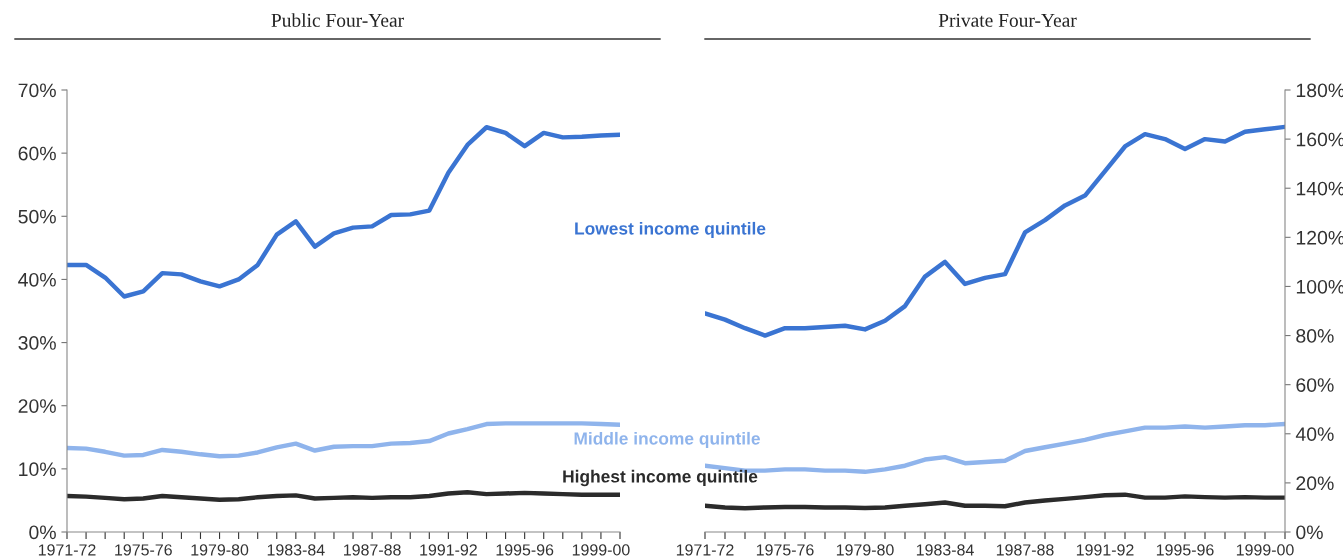 This screenshot has width=1343, height=560. I want to click on y-tick-label: 80%, so click(1315, 336).